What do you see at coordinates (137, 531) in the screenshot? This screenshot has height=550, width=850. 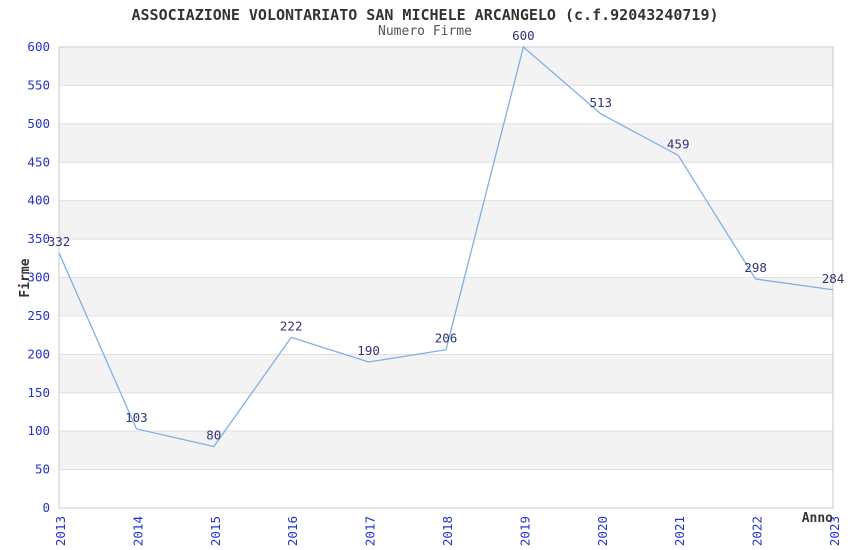 I see `x-tick-label: 2014` at bounding box center [137, 531].